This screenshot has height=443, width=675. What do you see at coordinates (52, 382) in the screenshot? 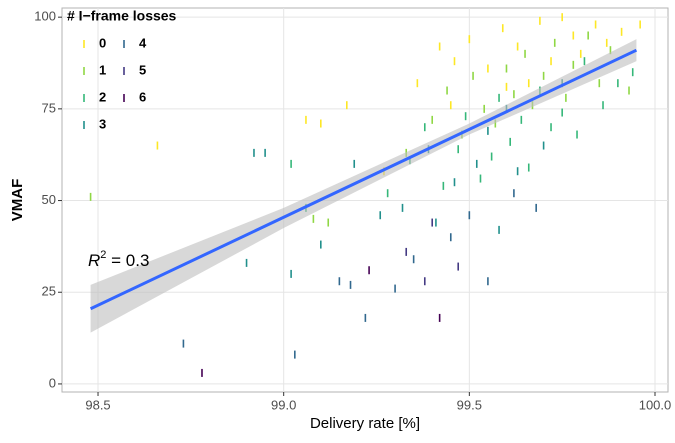
I see `y-tick-label: 0` at bounding box center [52, 382].